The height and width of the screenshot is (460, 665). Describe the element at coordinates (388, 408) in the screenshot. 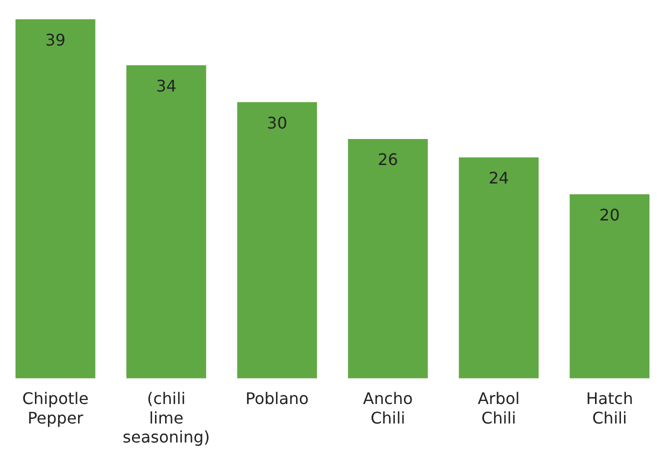

I see `x-tick-label: Ancho Chili` at that location.